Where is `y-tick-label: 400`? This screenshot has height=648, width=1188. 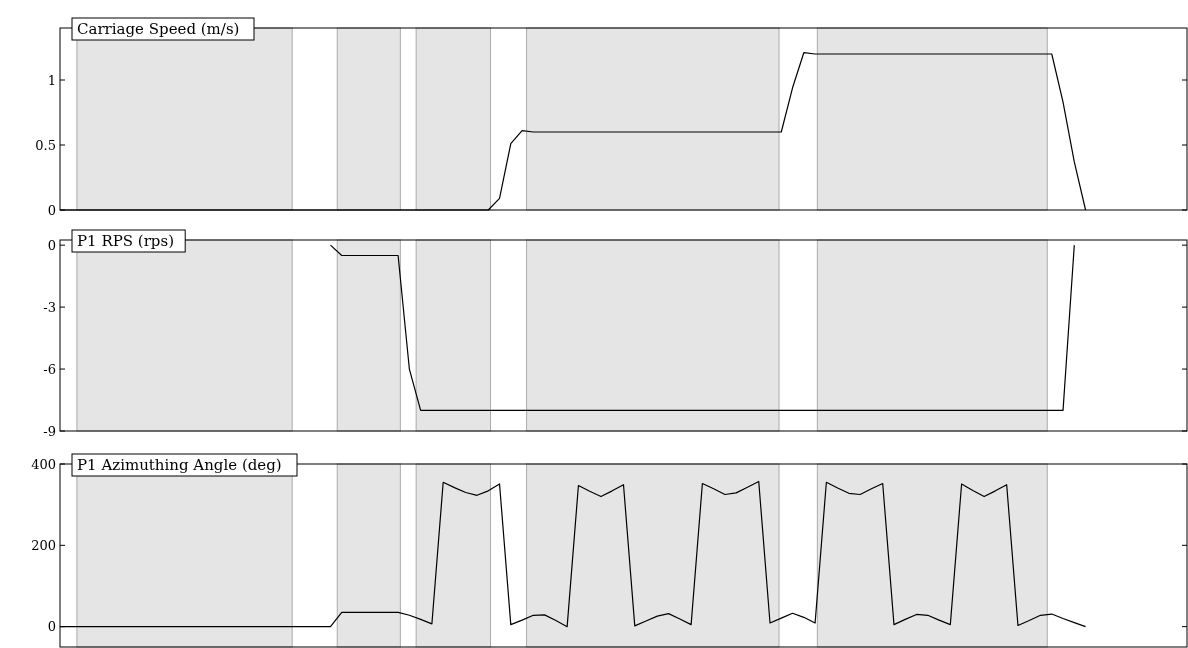
y-tick-label: 400 is located at coordinates (43, 464).